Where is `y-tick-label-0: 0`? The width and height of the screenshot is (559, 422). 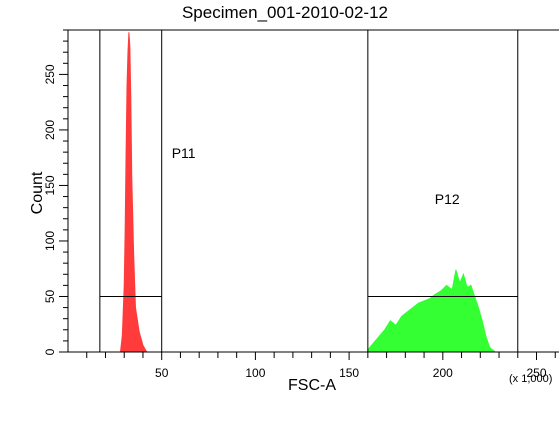 y-tick-label-0: 0 is located at coordinates (50, 351).